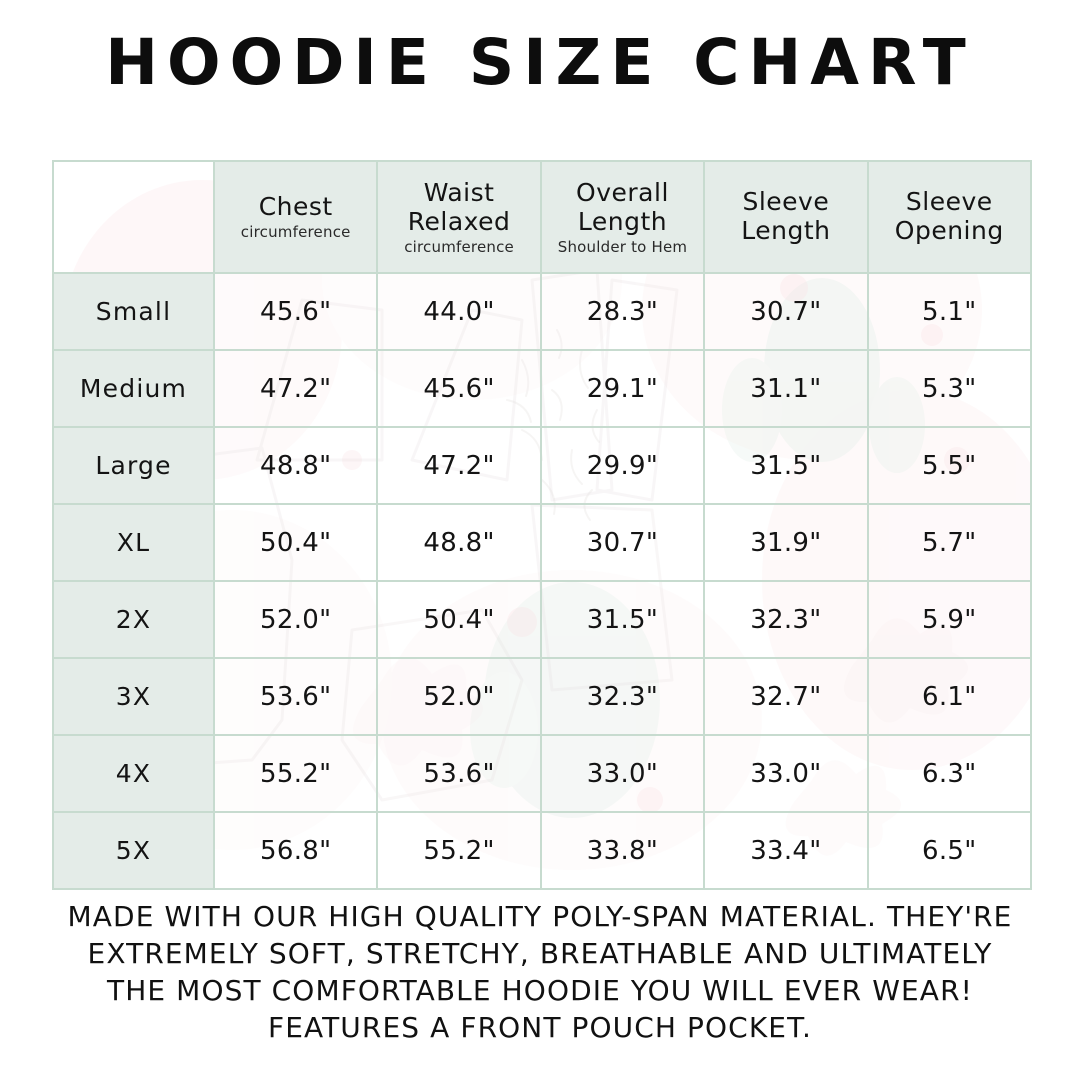 The image size is (1080, 1080). I want to click on column-header-overall-length: Overall Length Shoulder to Hem, so click(622, 217).